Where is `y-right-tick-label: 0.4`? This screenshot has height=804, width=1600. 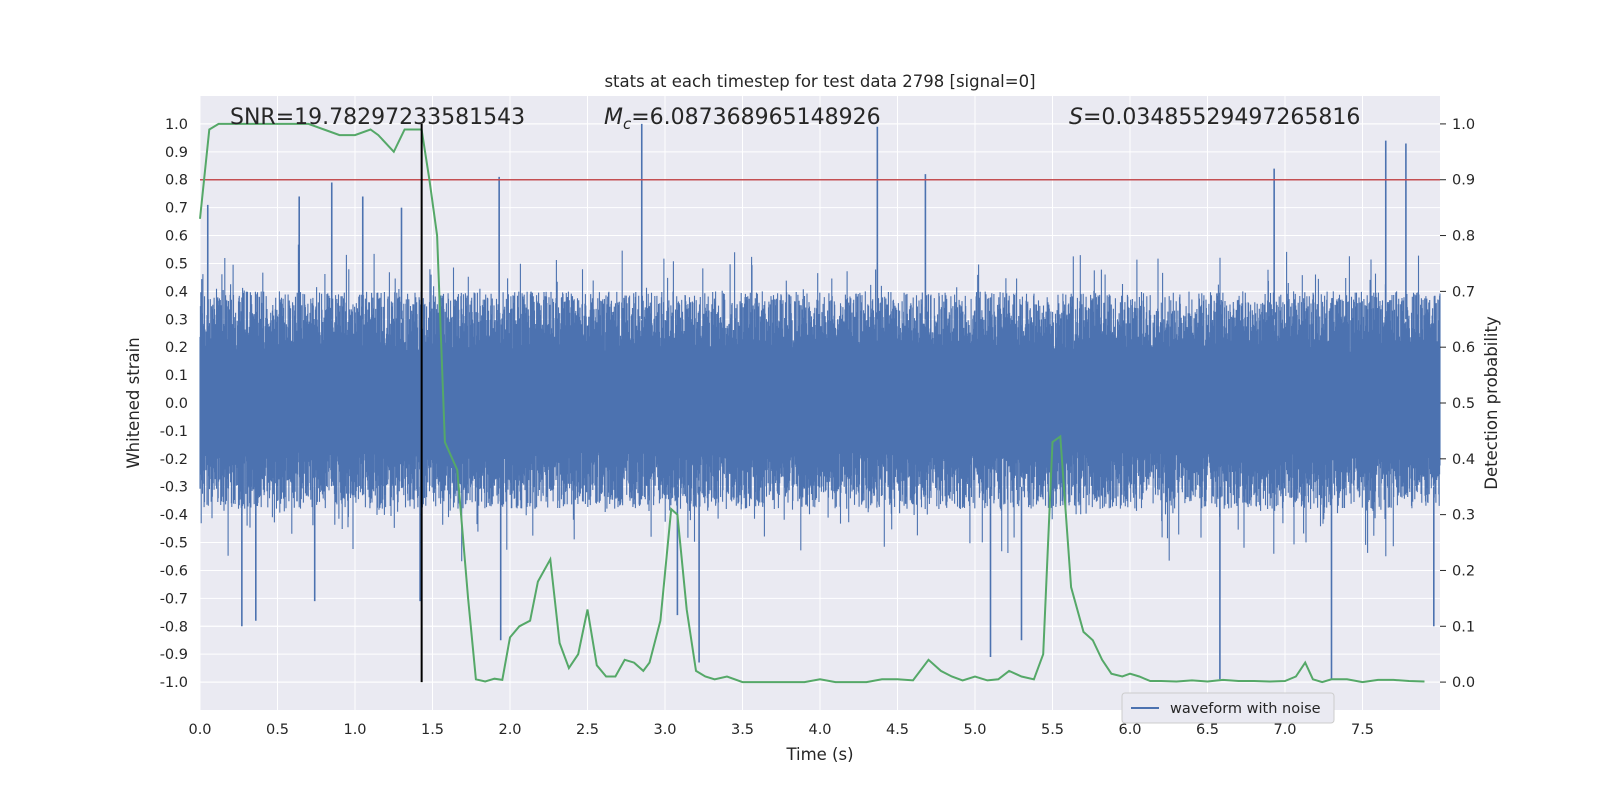 y-right-tick-label: 0.4 is located at coordinates (1463, 460).